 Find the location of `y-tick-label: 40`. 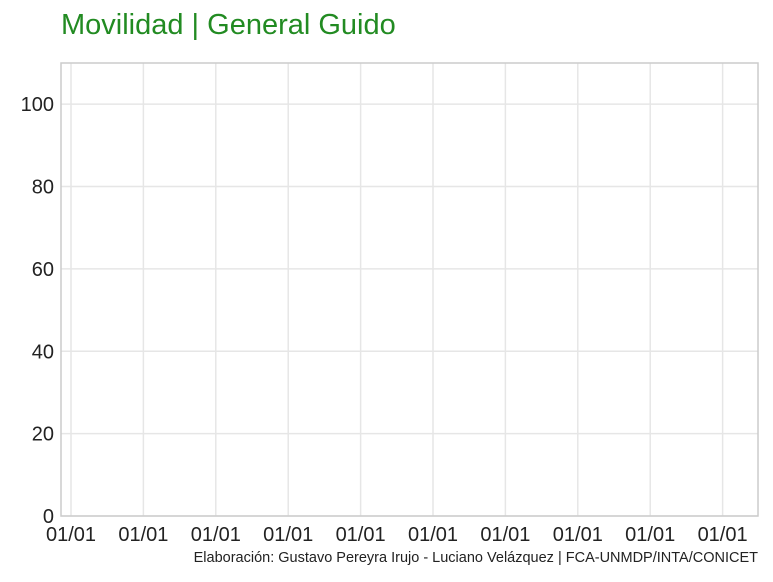

y-tick-label: 40 is located at coordinates (43, 352).